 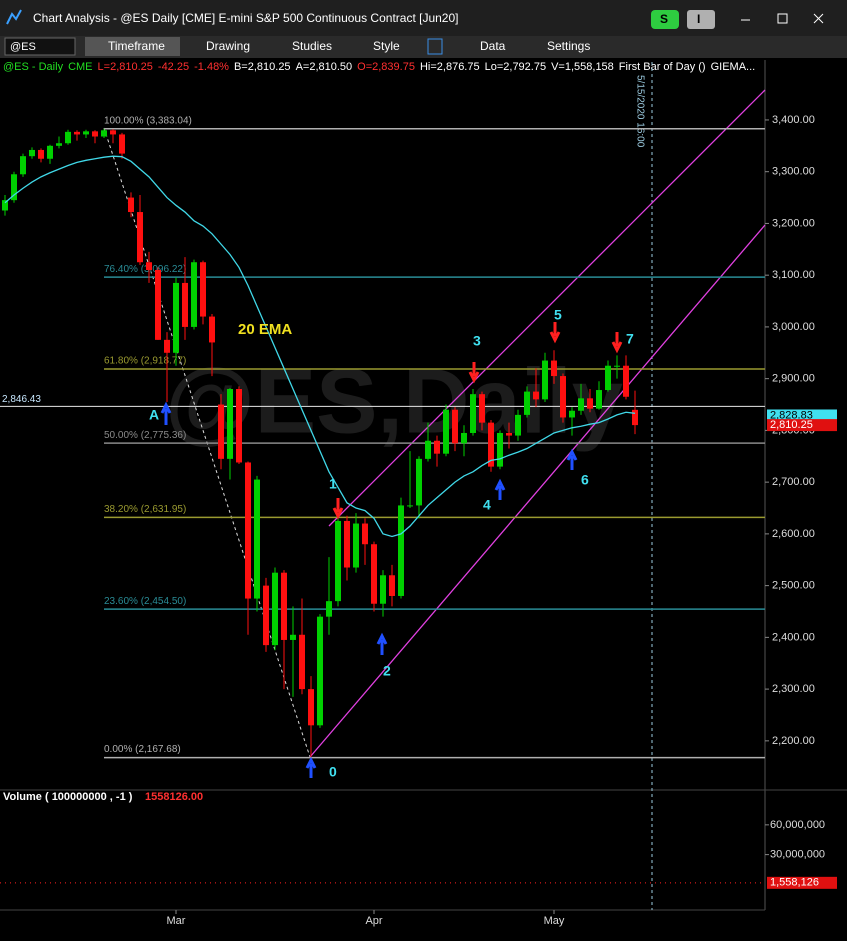 What do you see at coordinates (630, 339) in the screenshot?
I see `wave-label: 7` at bounding box center [630, 339].